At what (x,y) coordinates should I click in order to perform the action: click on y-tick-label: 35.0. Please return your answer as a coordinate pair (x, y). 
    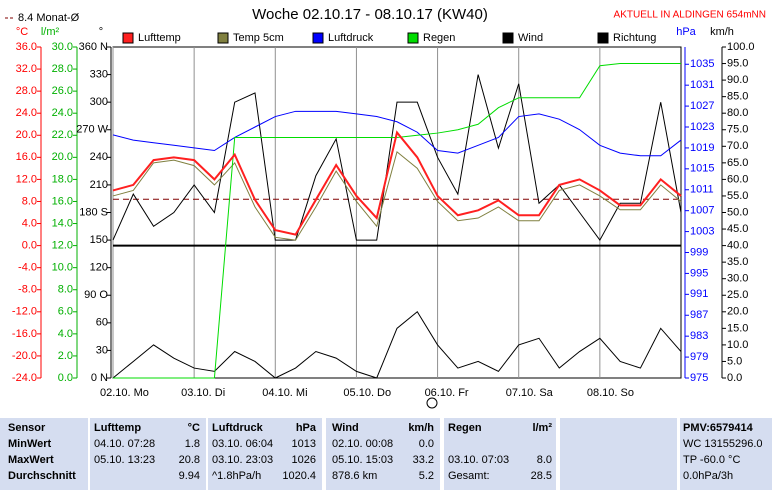
    Looking at the image, I should click on (737, 262).